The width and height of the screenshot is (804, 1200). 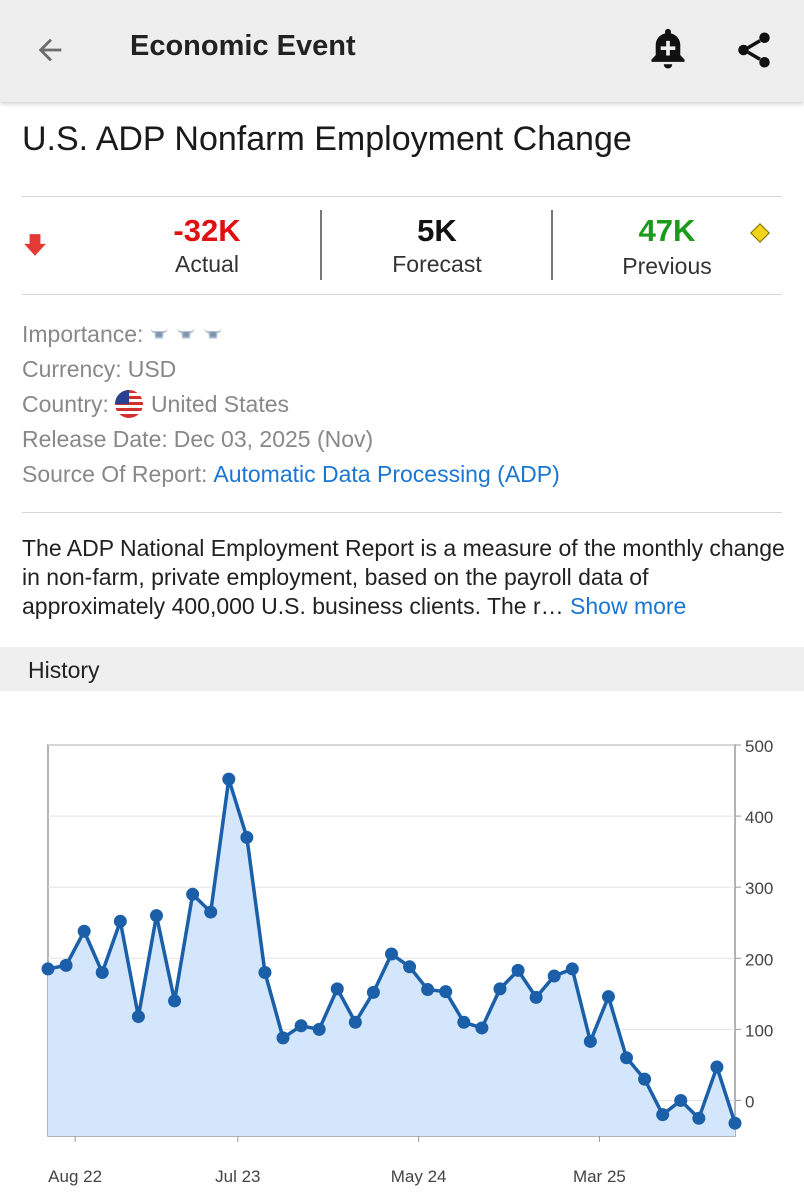 I want to click on currency-label: Currency:, so click(x=72, y=368).